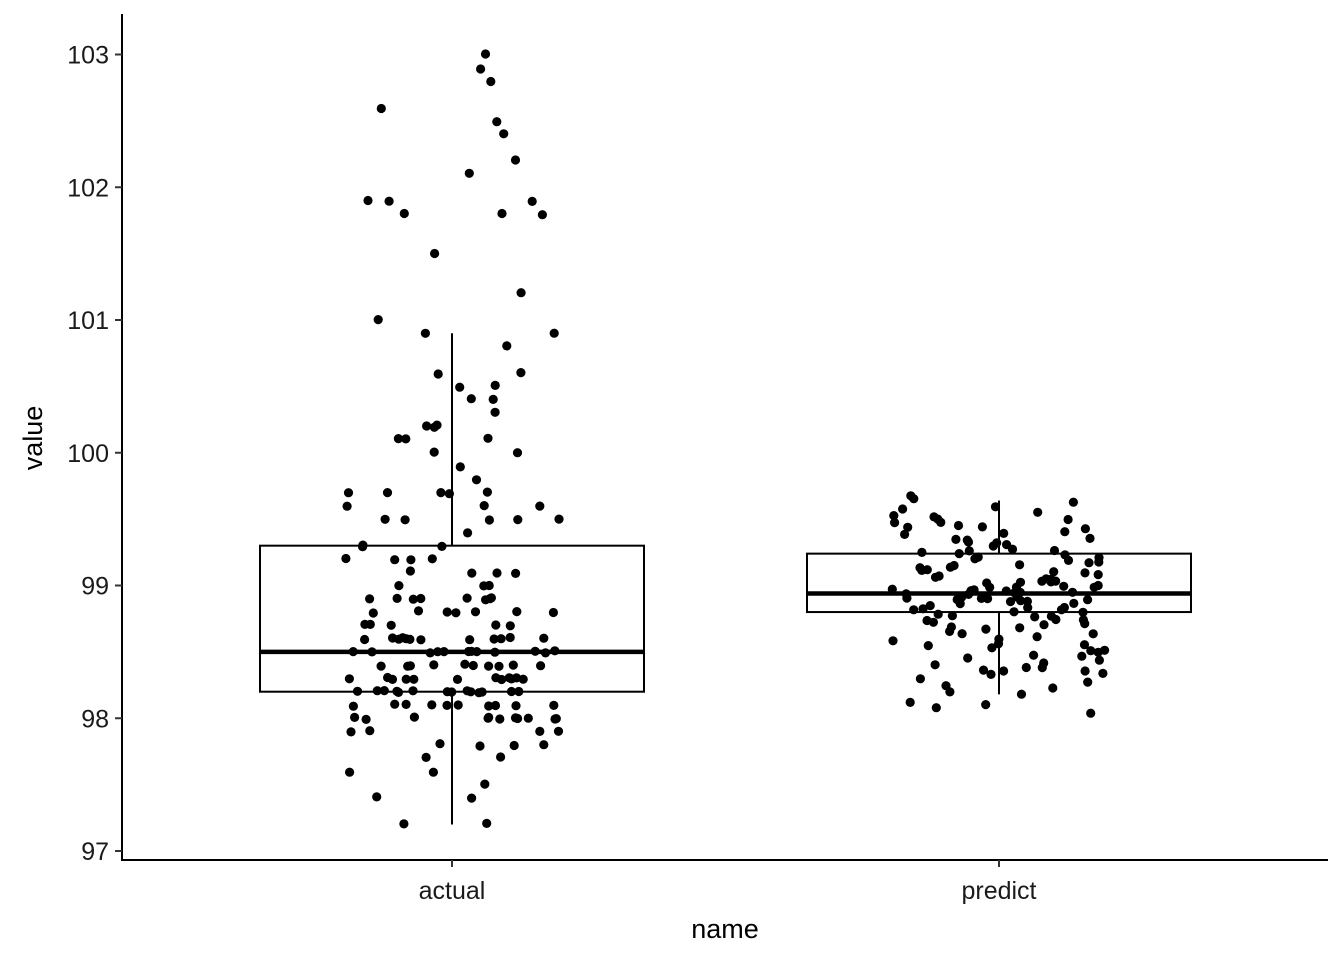 Image resolution: width=1344 pixels, height=960 pixels. Describe the element at coordinates (728, 882) in the screenshot. I see `x-axis-ticks: actual predict` at that location.